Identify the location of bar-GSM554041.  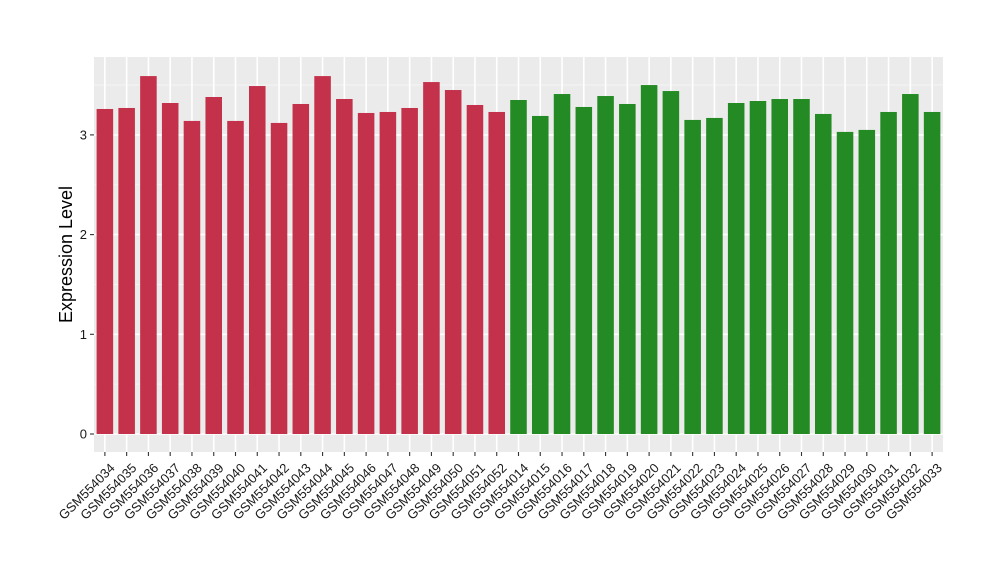
(257, 260).